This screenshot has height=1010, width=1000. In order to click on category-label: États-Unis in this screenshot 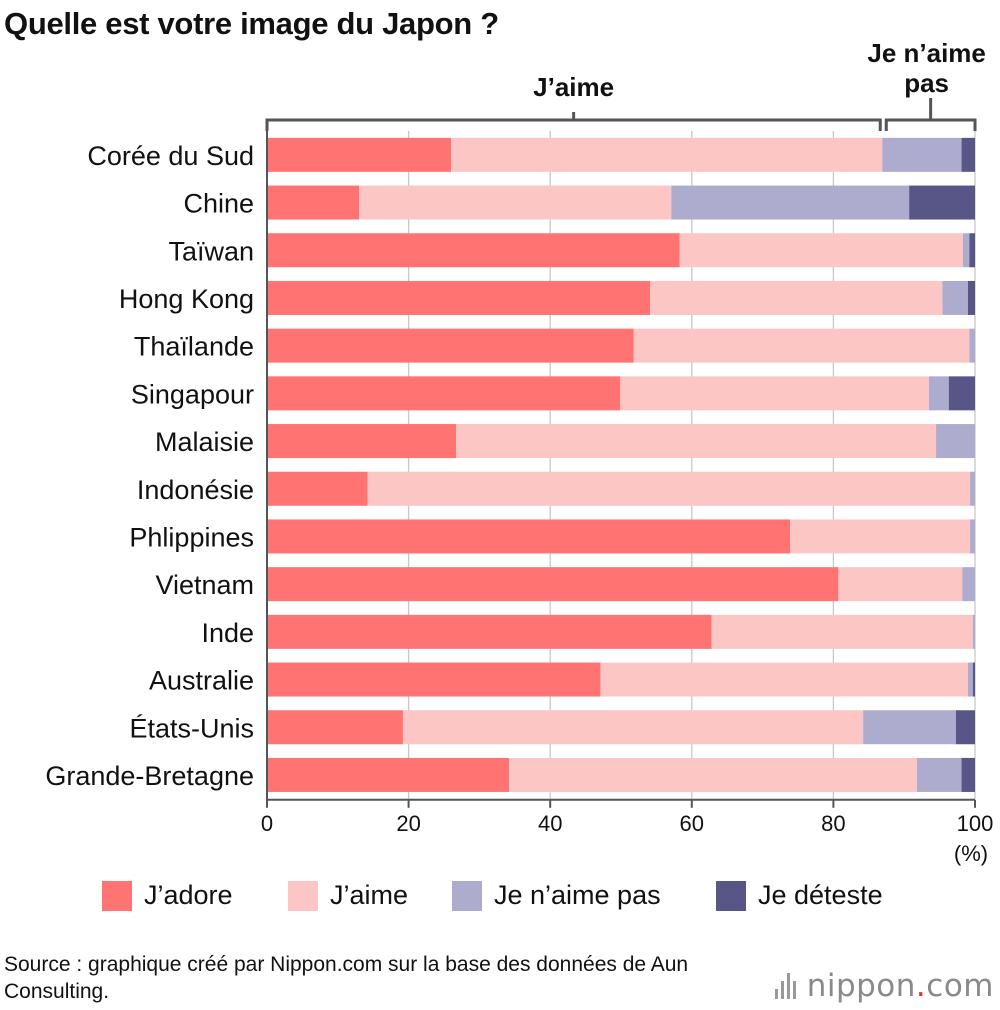, I will do `click(191, 728)`.